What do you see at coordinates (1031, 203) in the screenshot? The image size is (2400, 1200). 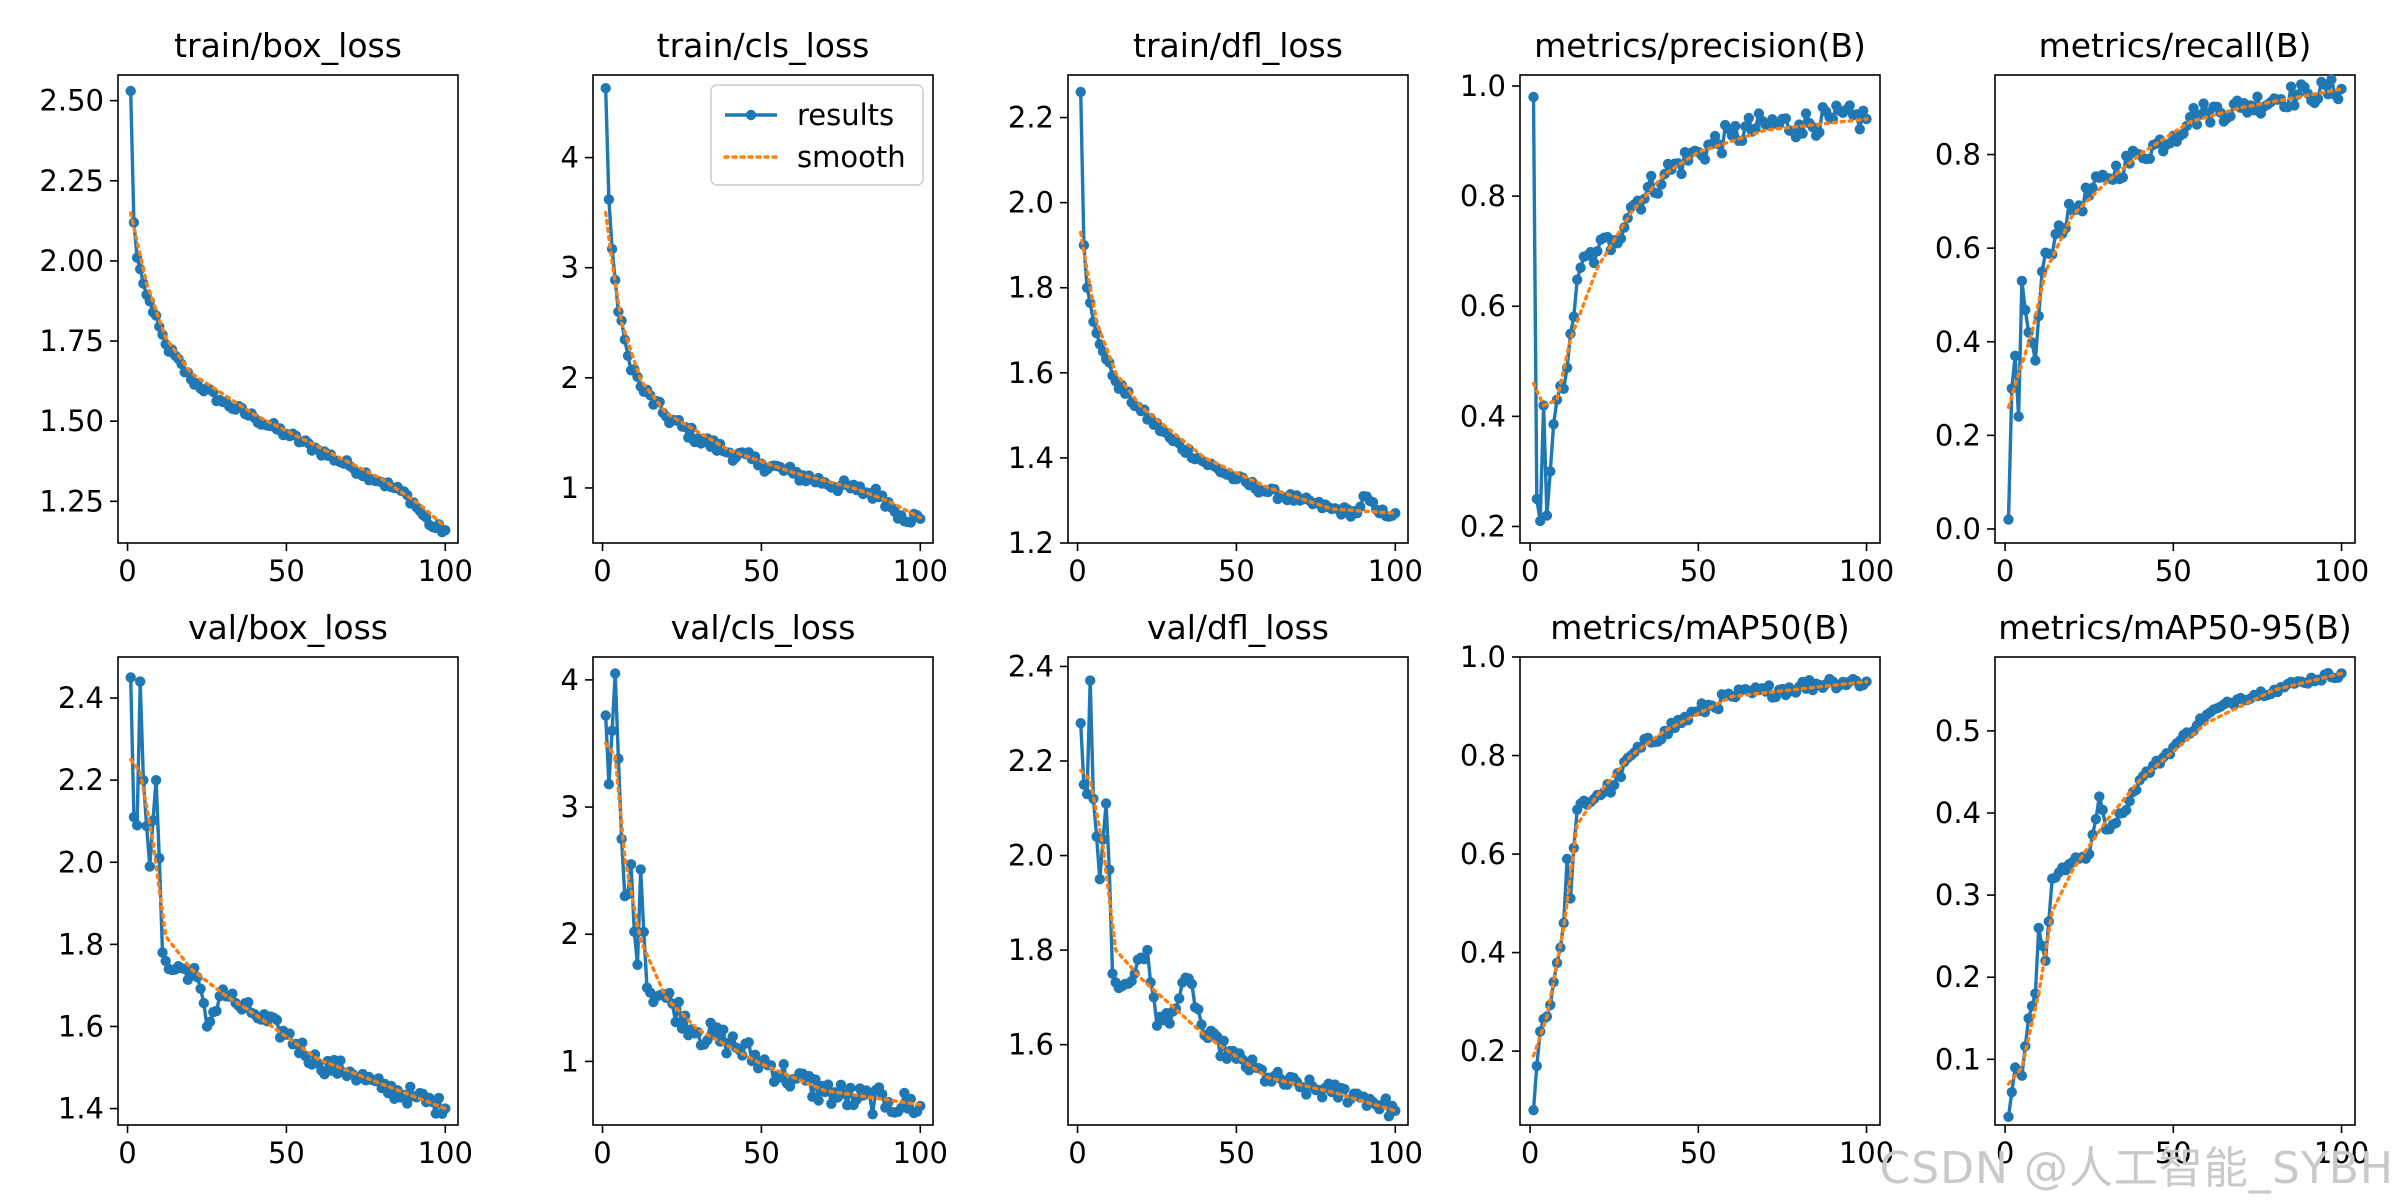 I see `y-tick-label: 2.0` at bounding box center [1031, 203].